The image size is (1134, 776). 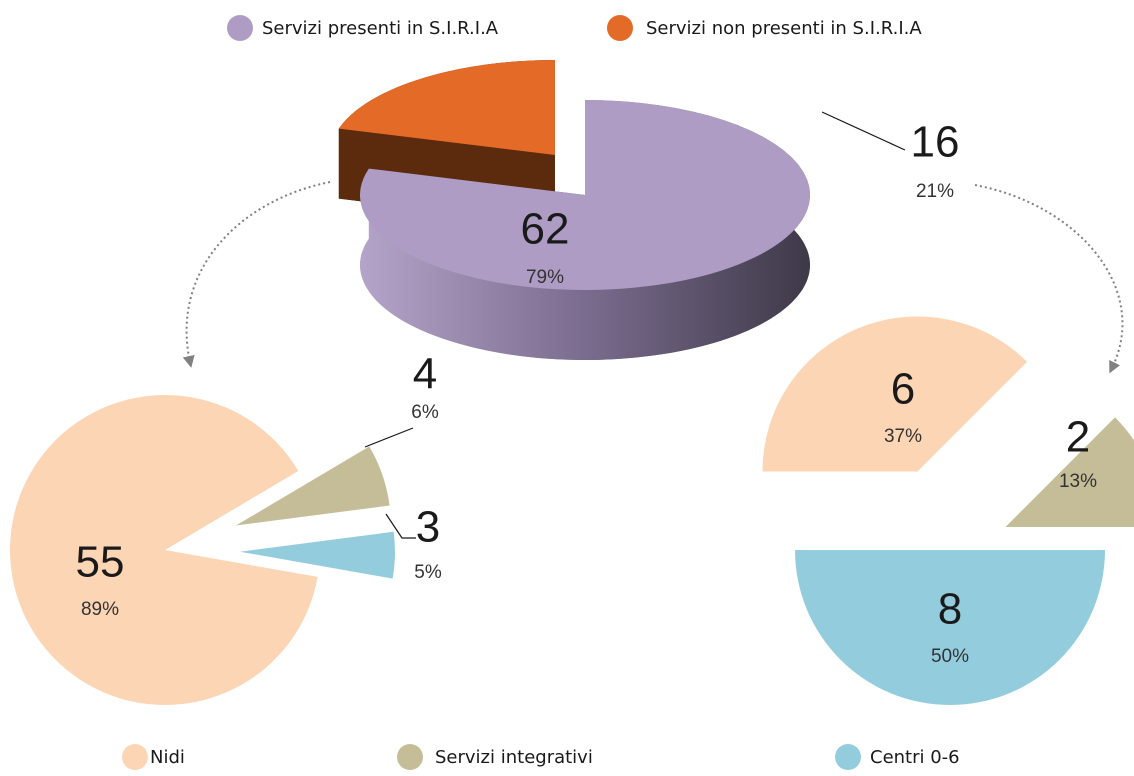 What do you see at coordinates (380, 28) in the screenshot?
I see `legend-label: Servizi presenti in S.I.R.I.A` at bounding box center [380, 28].